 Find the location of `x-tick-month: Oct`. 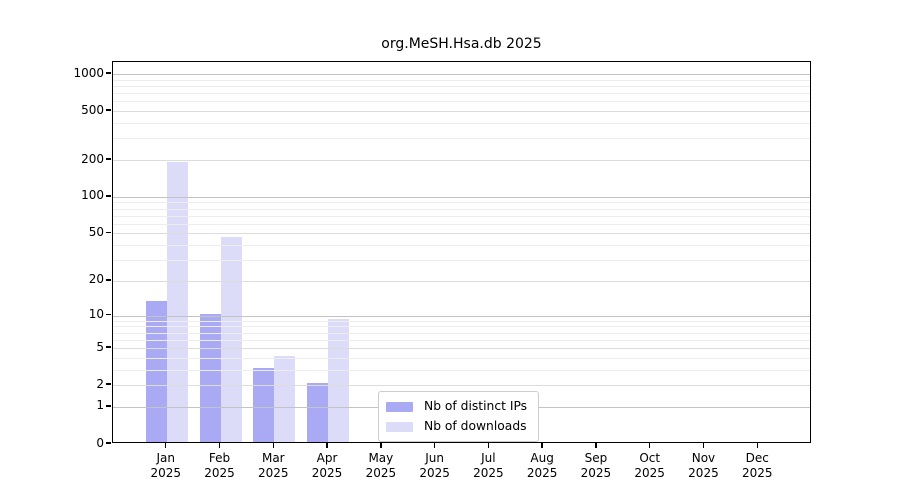

x-tick-month: Oct is located at coordinates (650, 458).